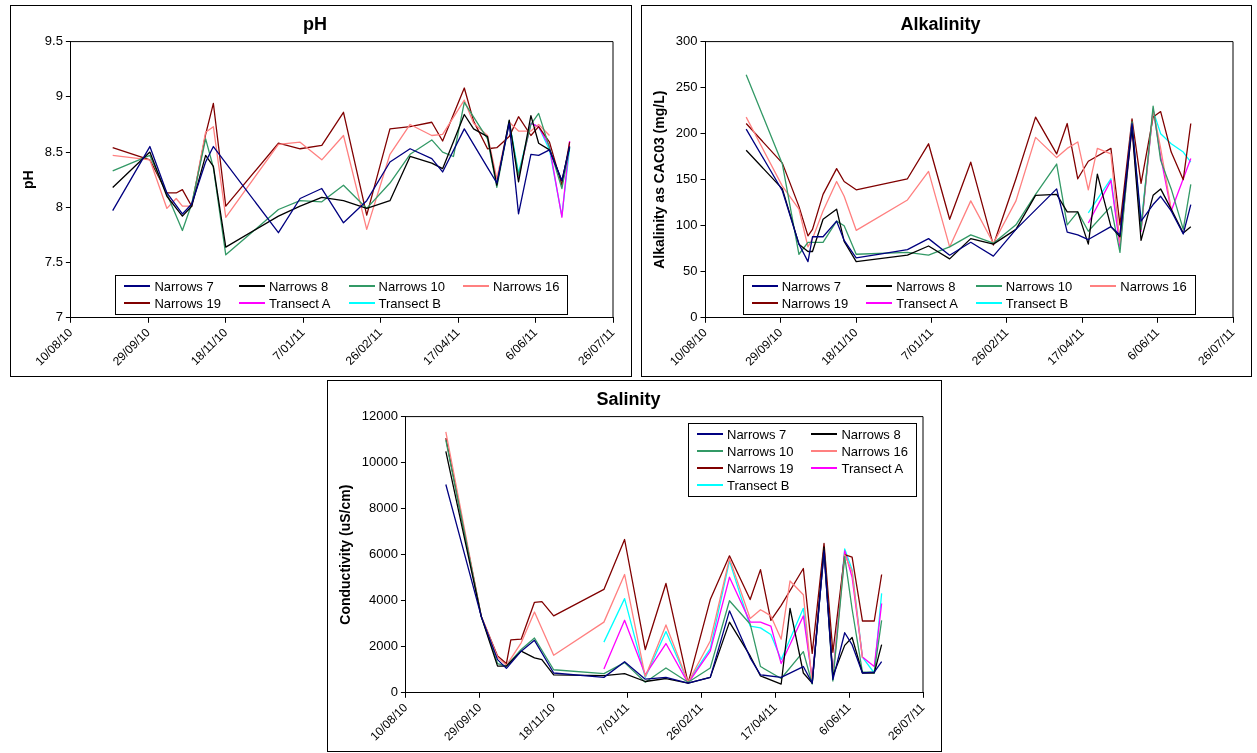 The image size is (1257, 753). I want to click on y-tick-label: 300, so click(686, 41).